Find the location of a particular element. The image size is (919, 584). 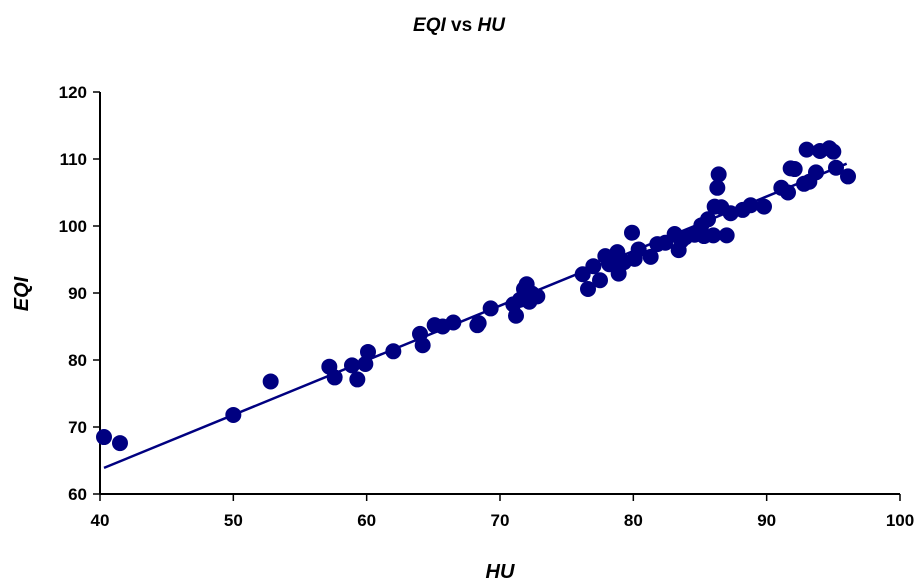

y-tick-label: 110 is located at coordinates (73, 159).